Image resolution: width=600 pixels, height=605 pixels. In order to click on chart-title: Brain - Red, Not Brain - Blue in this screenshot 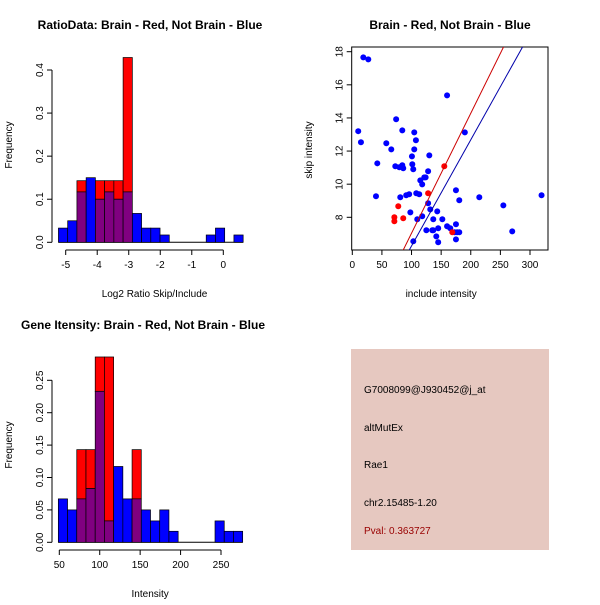, I will do `click(450, 25)`.